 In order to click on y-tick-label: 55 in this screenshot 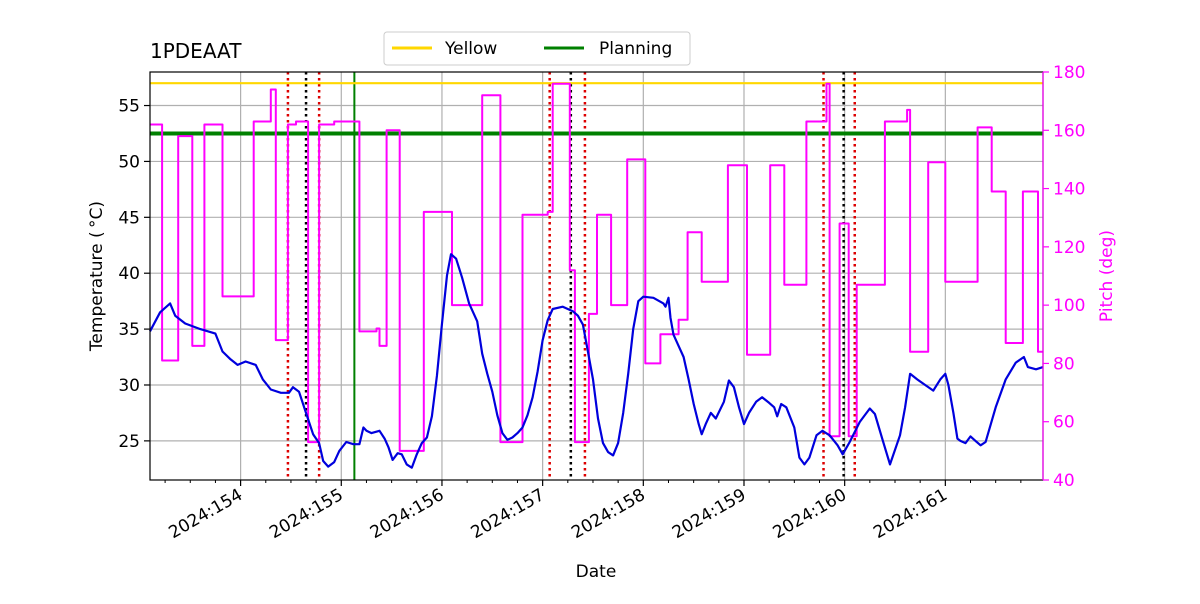, I will do `click(129, 107)`.